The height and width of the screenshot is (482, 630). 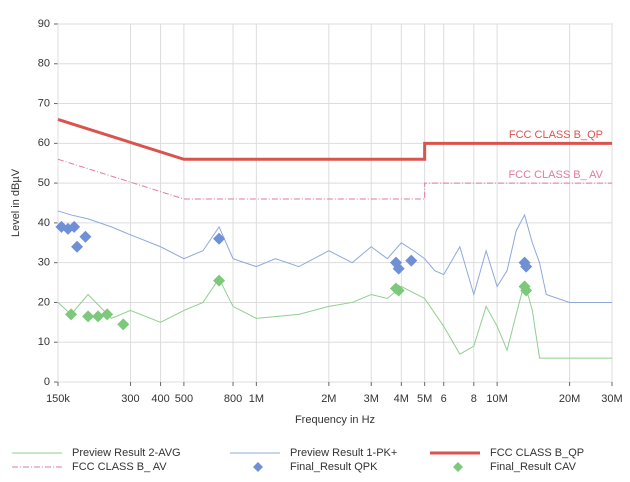 What do you see at coordinates (424, 399) in the screenshot?
I see `x-tick-label: 5M` at bounding box center [424, 399].